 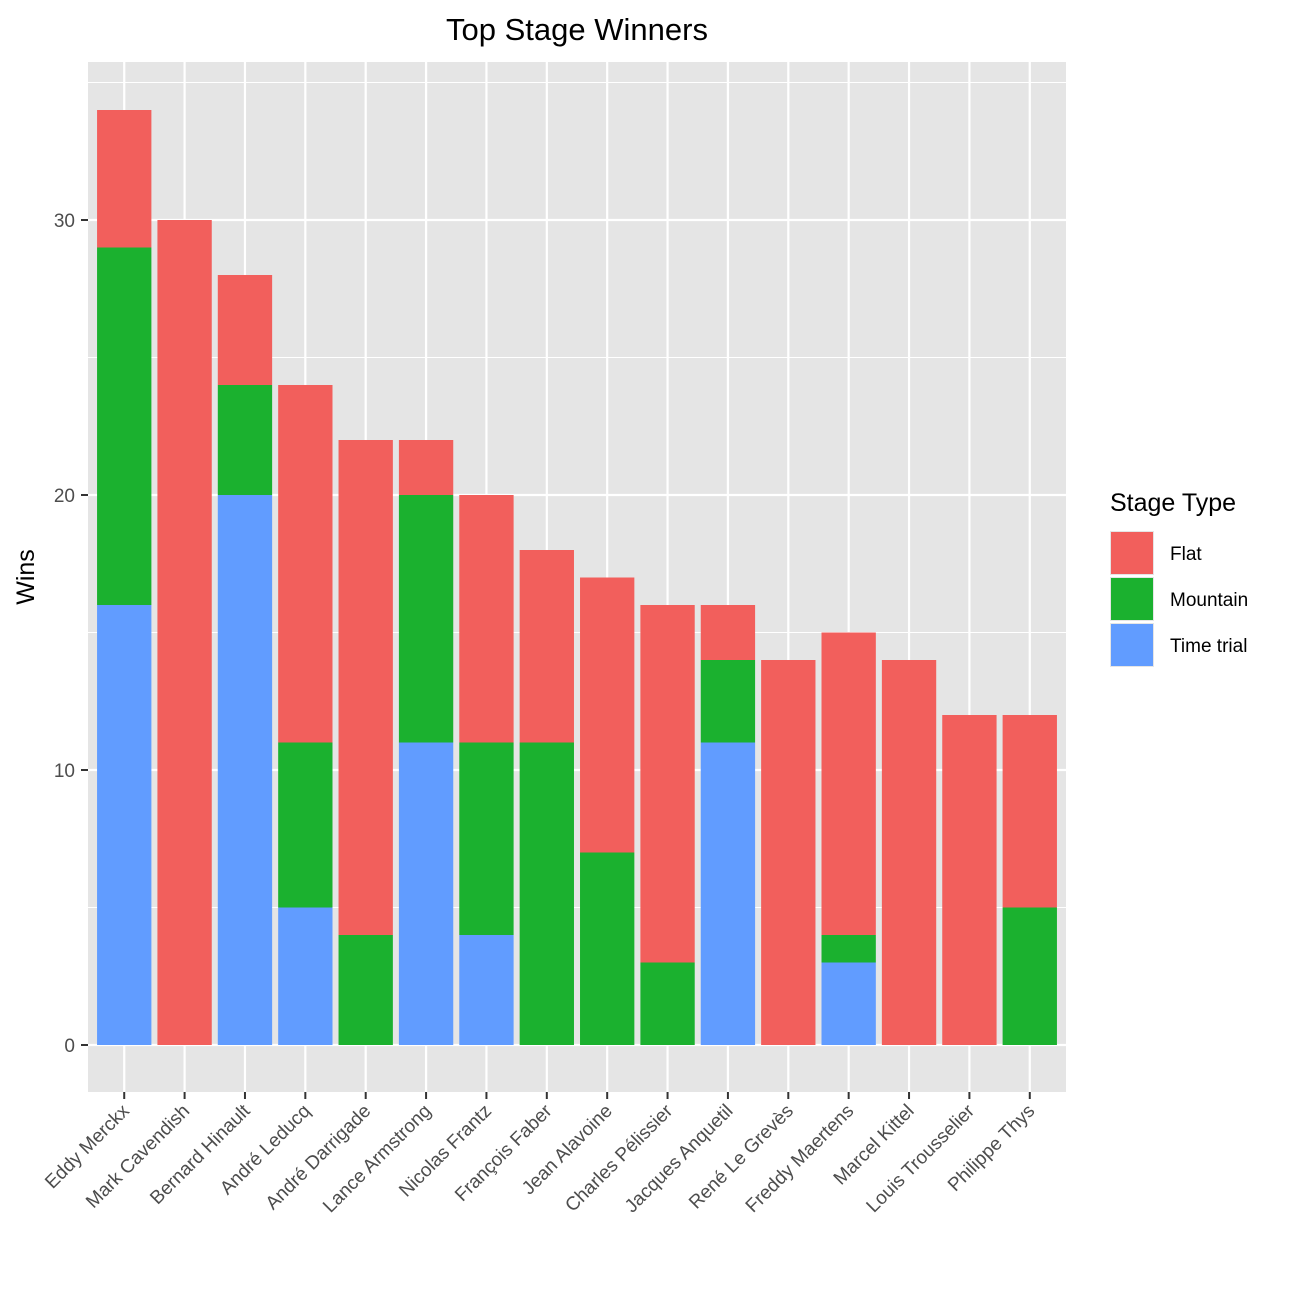 I want to click on x-tick-label: René Le Grevès, so click(x=741, y=1157).